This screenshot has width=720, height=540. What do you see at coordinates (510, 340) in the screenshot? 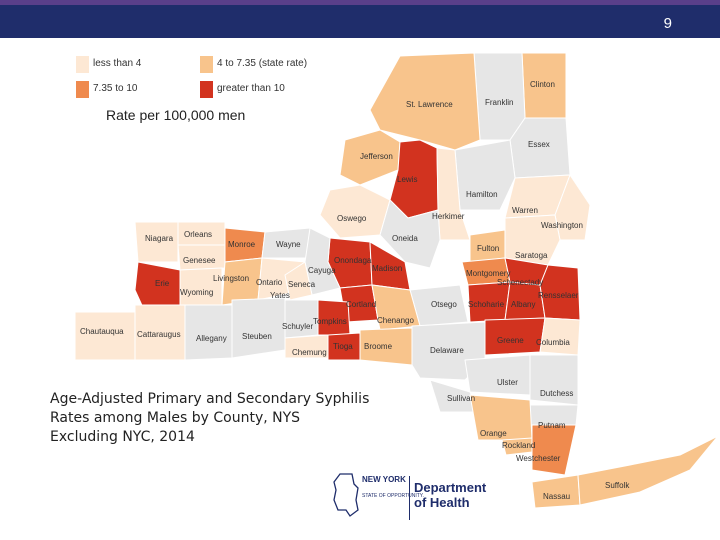
I see `county-label-greene: Greene` at bounding box center [510, 340].